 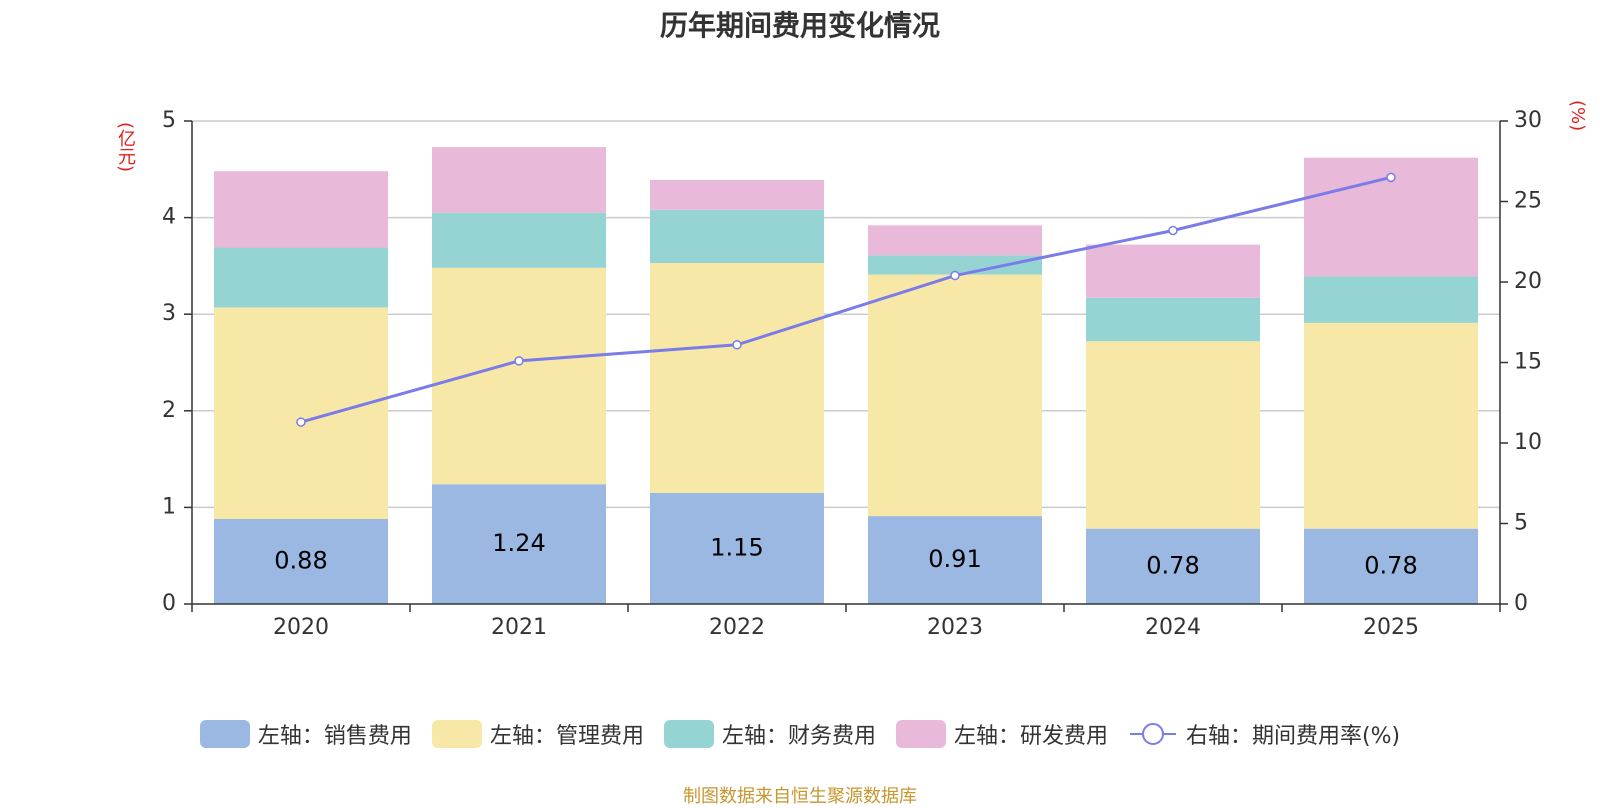 I want to click on legend-label-finance: 左轴：财务费用, so click(x=798, y=736).